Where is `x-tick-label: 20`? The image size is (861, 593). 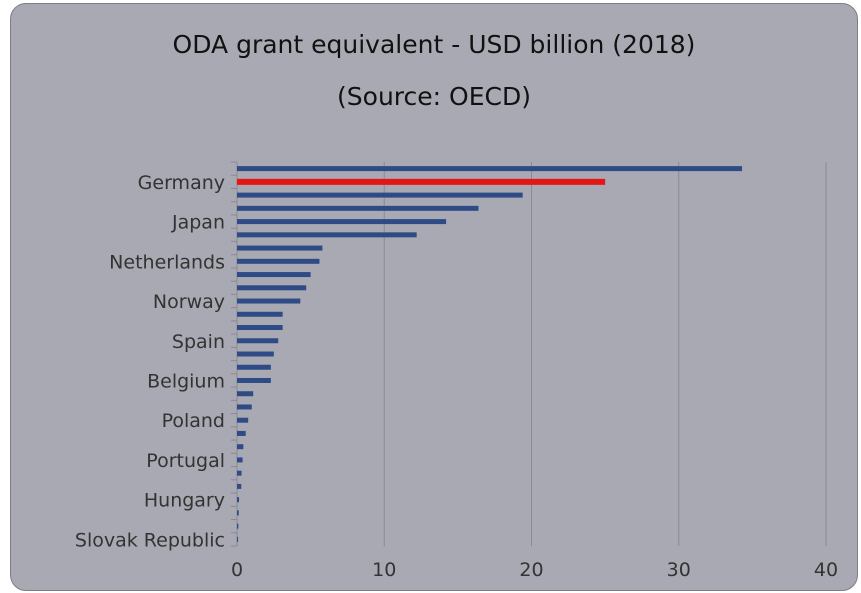 x-tick-label: 20 is located at coordinates (531, 570).